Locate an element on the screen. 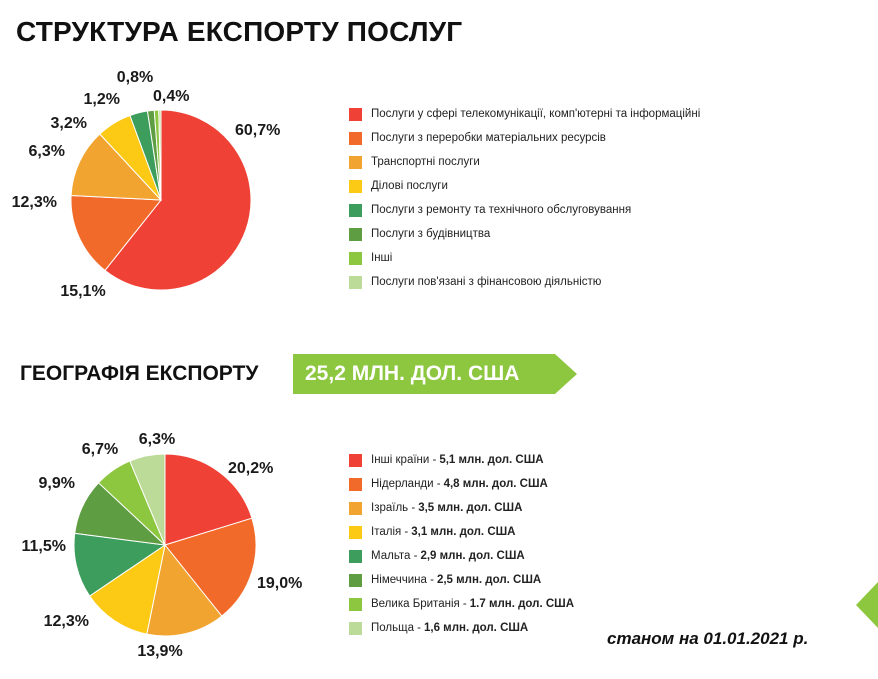 The height and width of the screenshot is (679, 878). page-title: СТРУКТУРА ЕКСПОРТУ ПОСЛУГ is located at coordinates (239, 31).